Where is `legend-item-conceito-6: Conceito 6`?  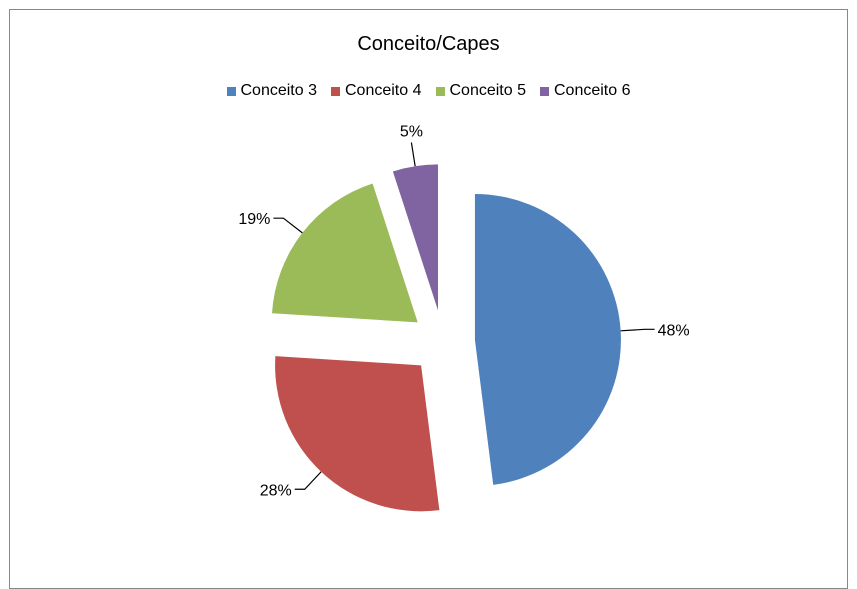 legend-item-conceito-6: Conceito 6 is located at coordinates (585, 91).